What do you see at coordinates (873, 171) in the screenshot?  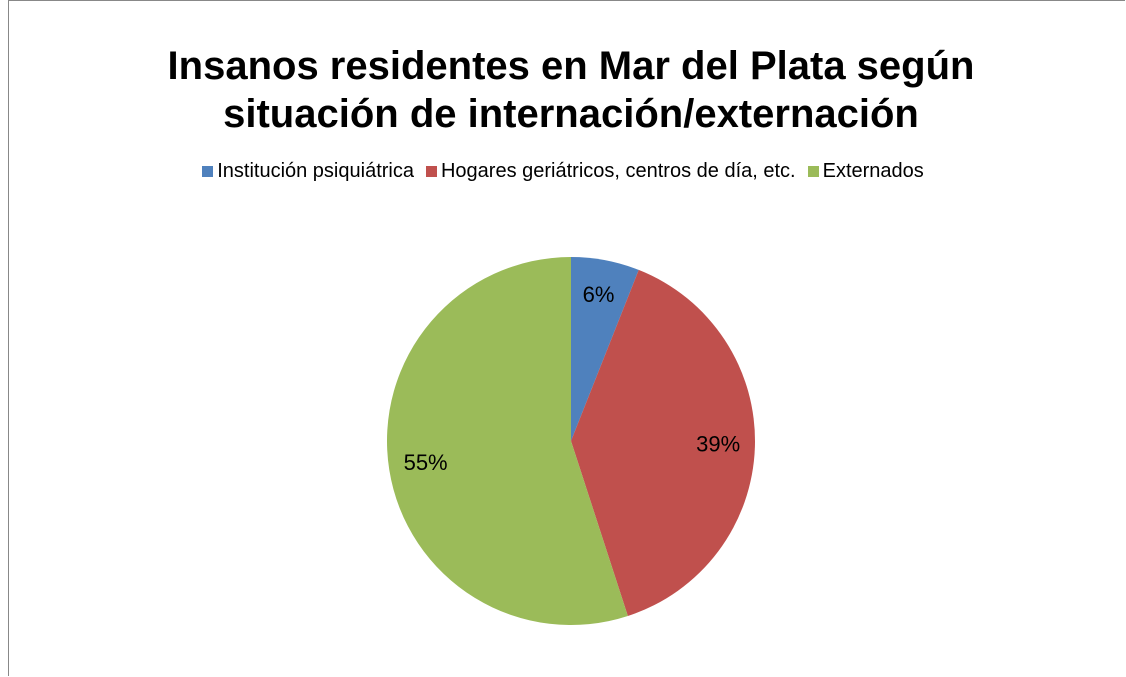 I see `legend-label: Externados` at bounding box center [873, 171].